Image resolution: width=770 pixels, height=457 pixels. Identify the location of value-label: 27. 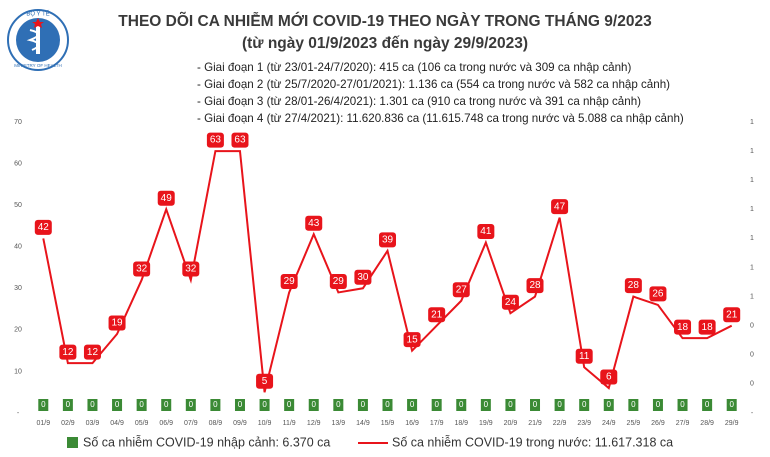
(462, 289).